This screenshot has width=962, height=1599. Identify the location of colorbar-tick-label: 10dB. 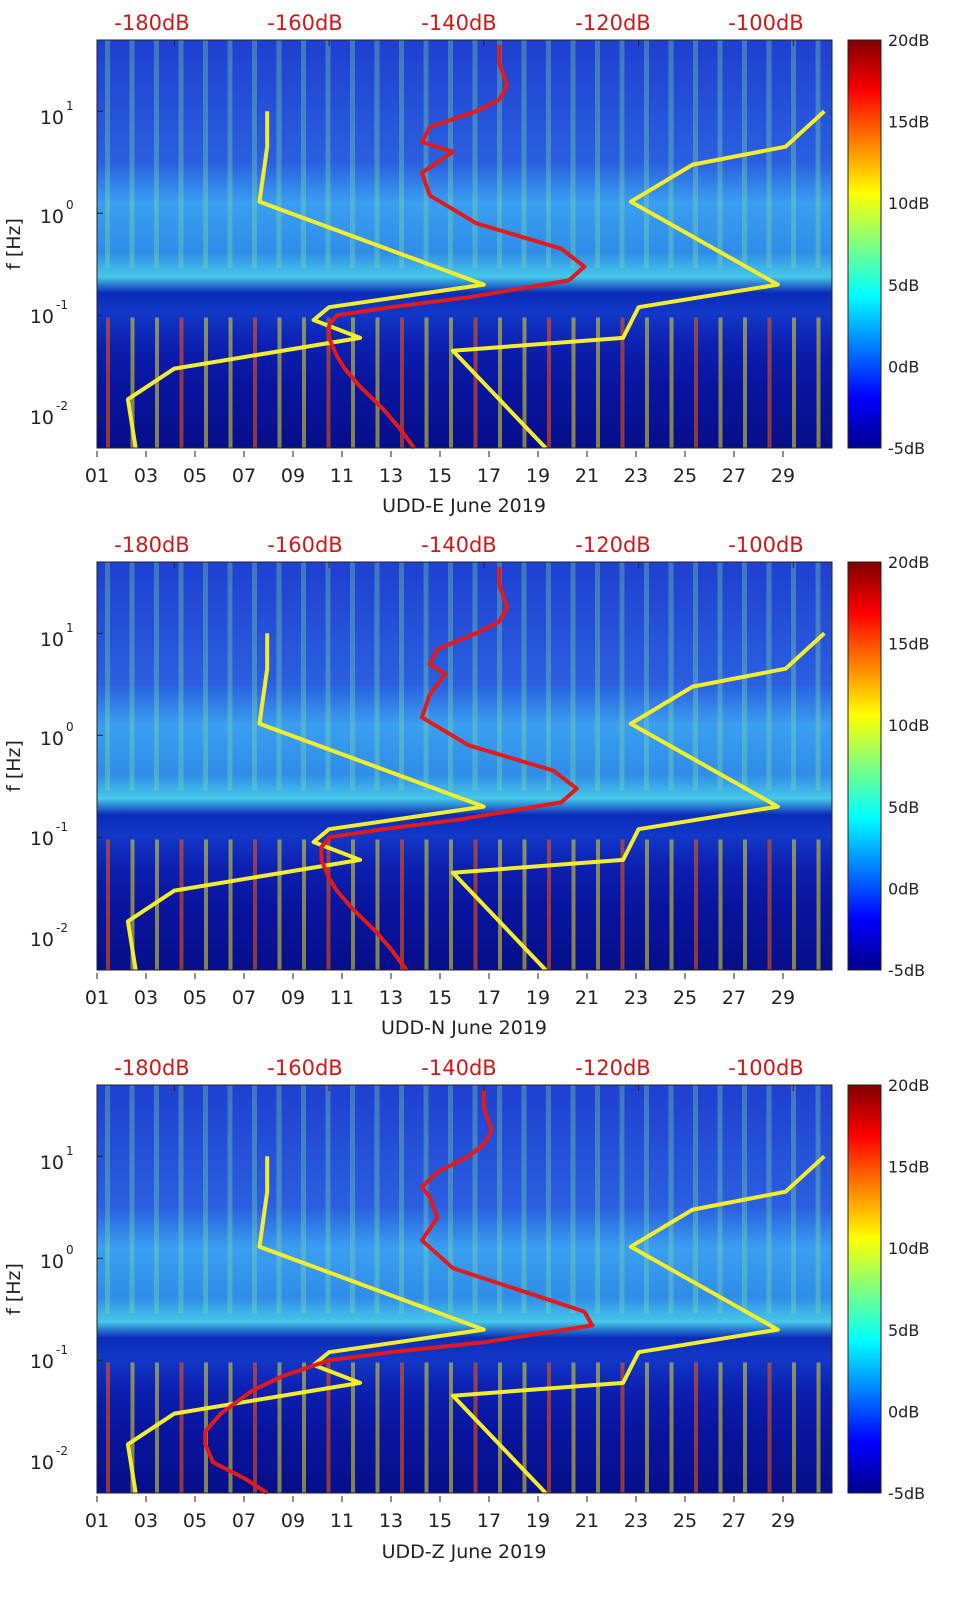
(909, 725).